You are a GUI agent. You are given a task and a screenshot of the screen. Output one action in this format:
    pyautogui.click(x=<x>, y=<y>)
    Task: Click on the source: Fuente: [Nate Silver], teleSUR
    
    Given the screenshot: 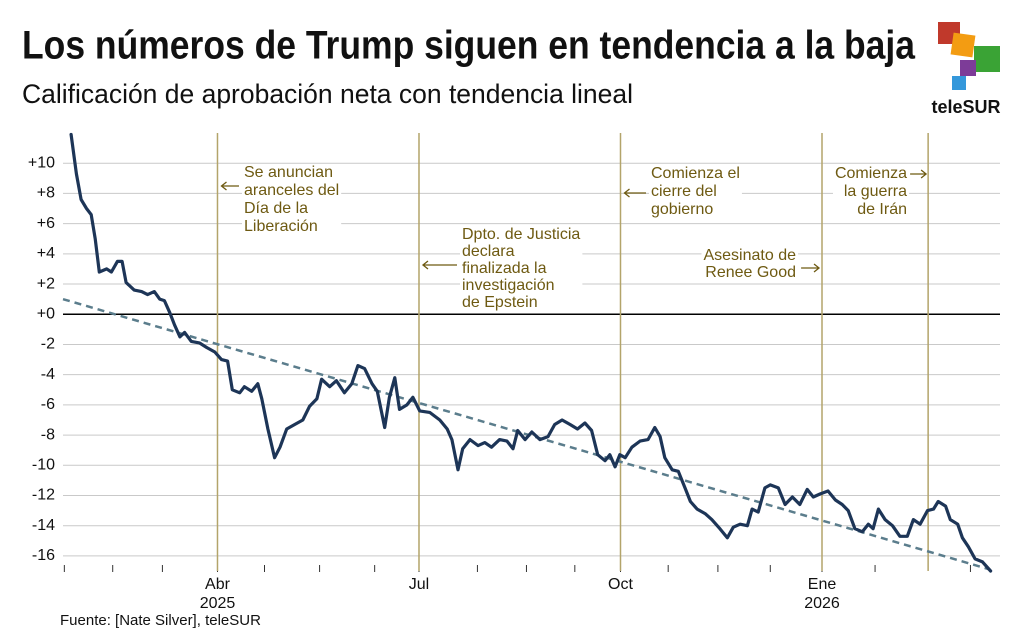 What is the action you would take?
    pyautogui.click(x=160, y=620)
    